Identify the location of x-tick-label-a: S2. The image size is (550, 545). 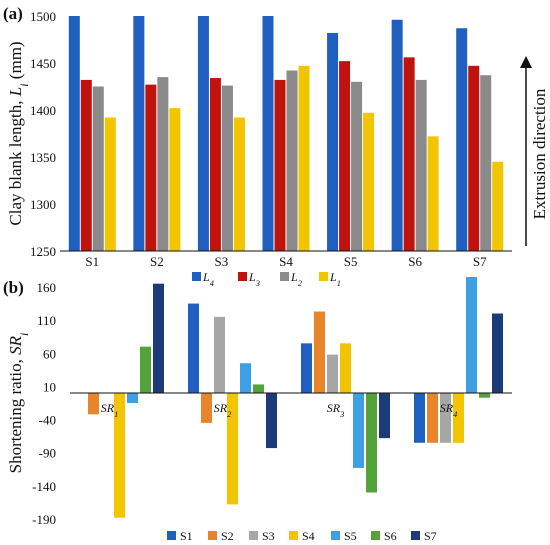
(157, 261).